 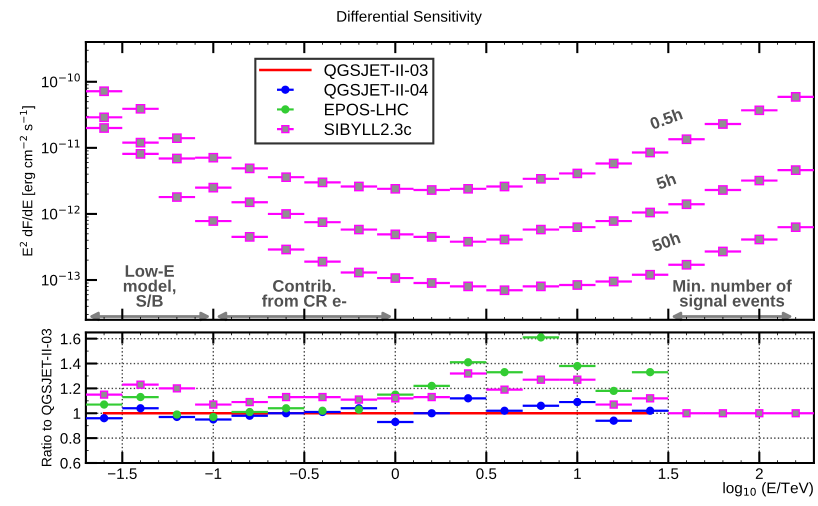 What do you see at coordinates (61, 279) in the screenshot?
I see `y-tick-label: 10$^{−13}$` at bounding box center [61, 279].